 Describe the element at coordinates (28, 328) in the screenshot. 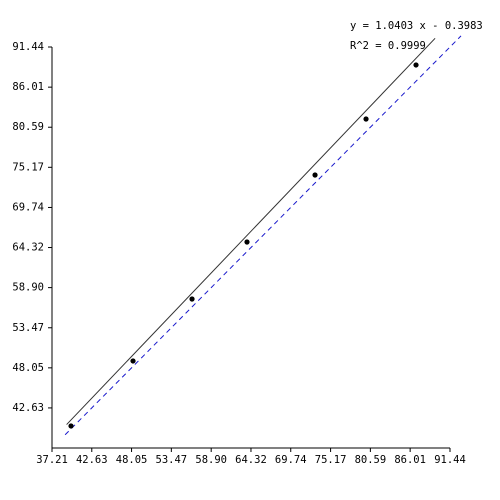

I see `y-tick-label: 53.47` at that location.